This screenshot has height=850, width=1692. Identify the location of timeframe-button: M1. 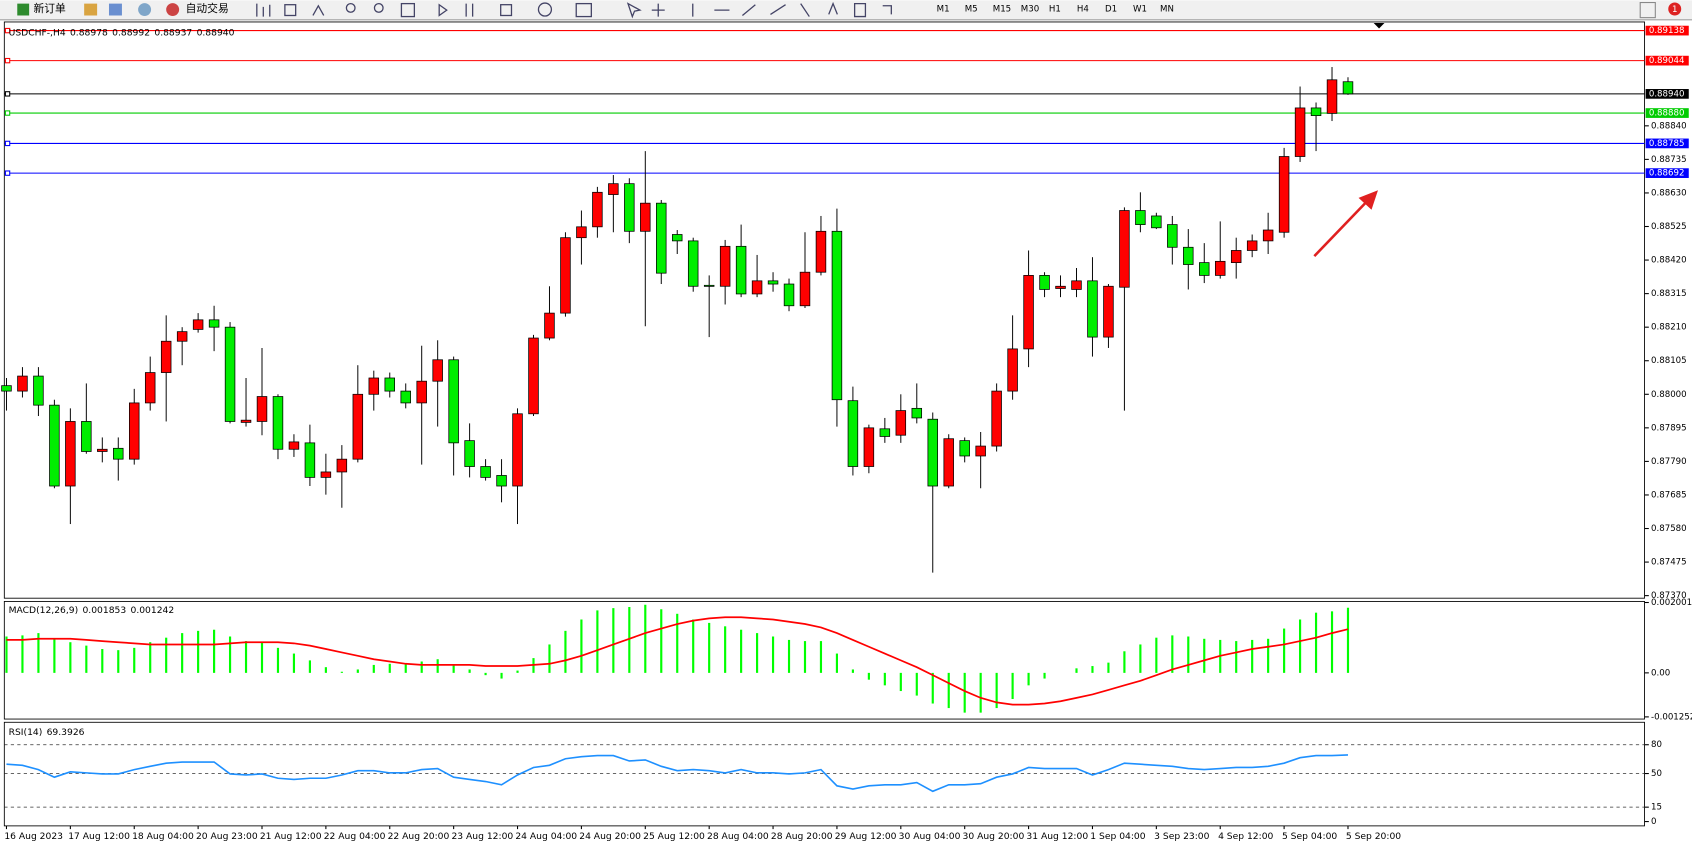
(943, 10).